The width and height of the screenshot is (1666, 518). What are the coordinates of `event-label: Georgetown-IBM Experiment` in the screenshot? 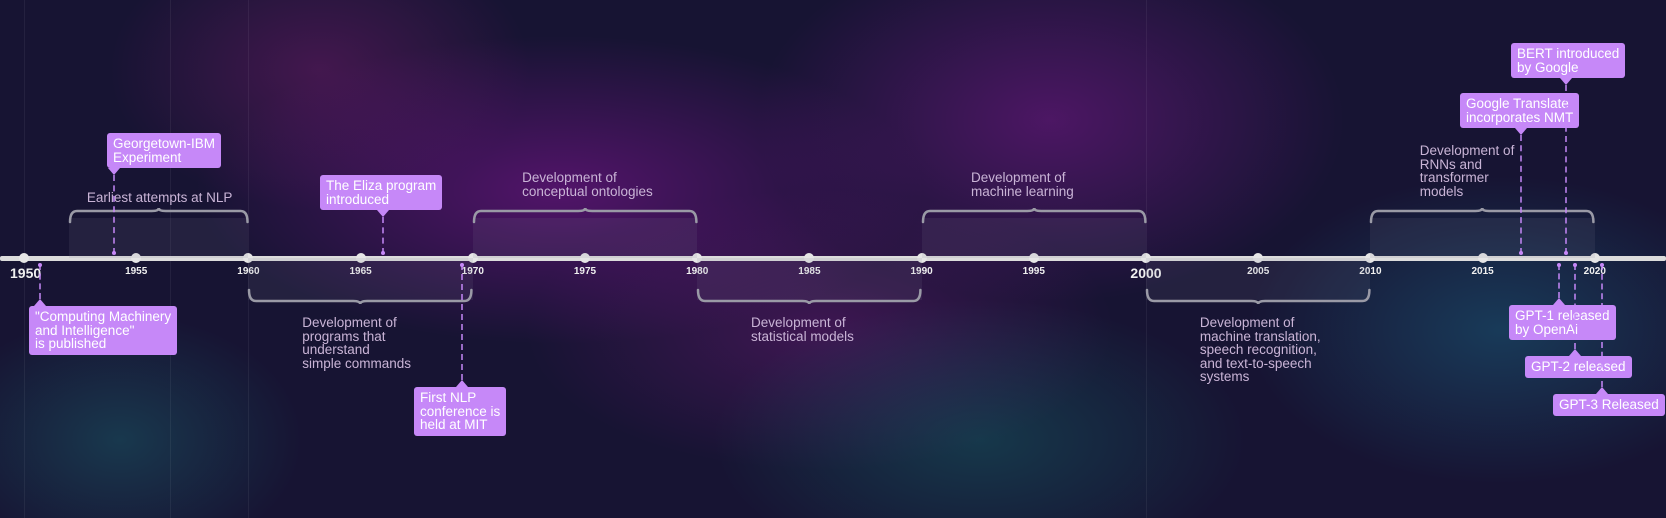 It's located at (164, 150).